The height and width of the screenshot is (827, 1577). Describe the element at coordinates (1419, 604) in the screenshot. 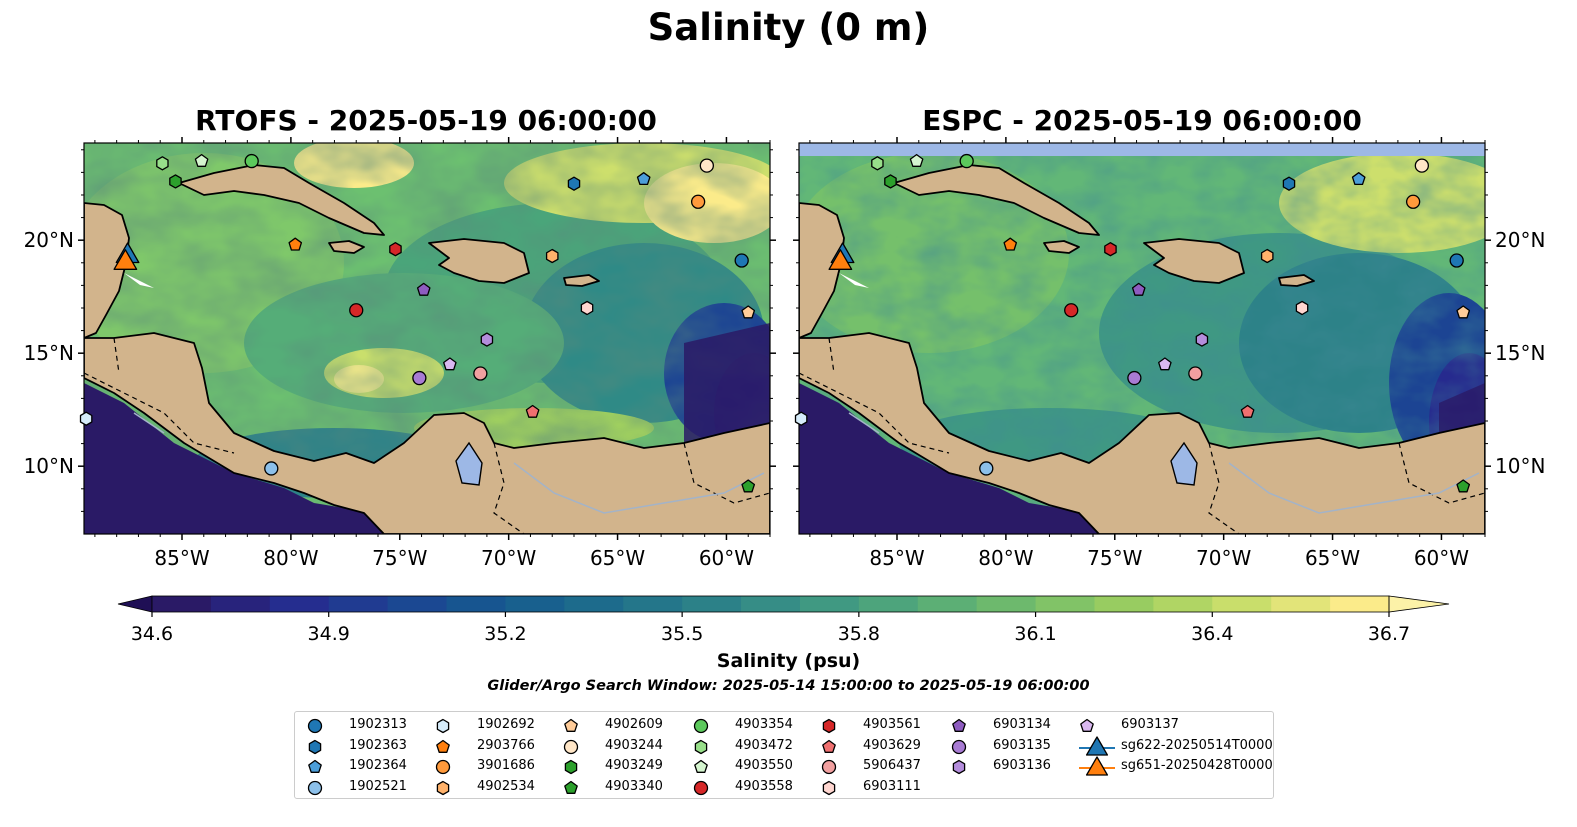

I see `colorbar-extend-high` at that location.